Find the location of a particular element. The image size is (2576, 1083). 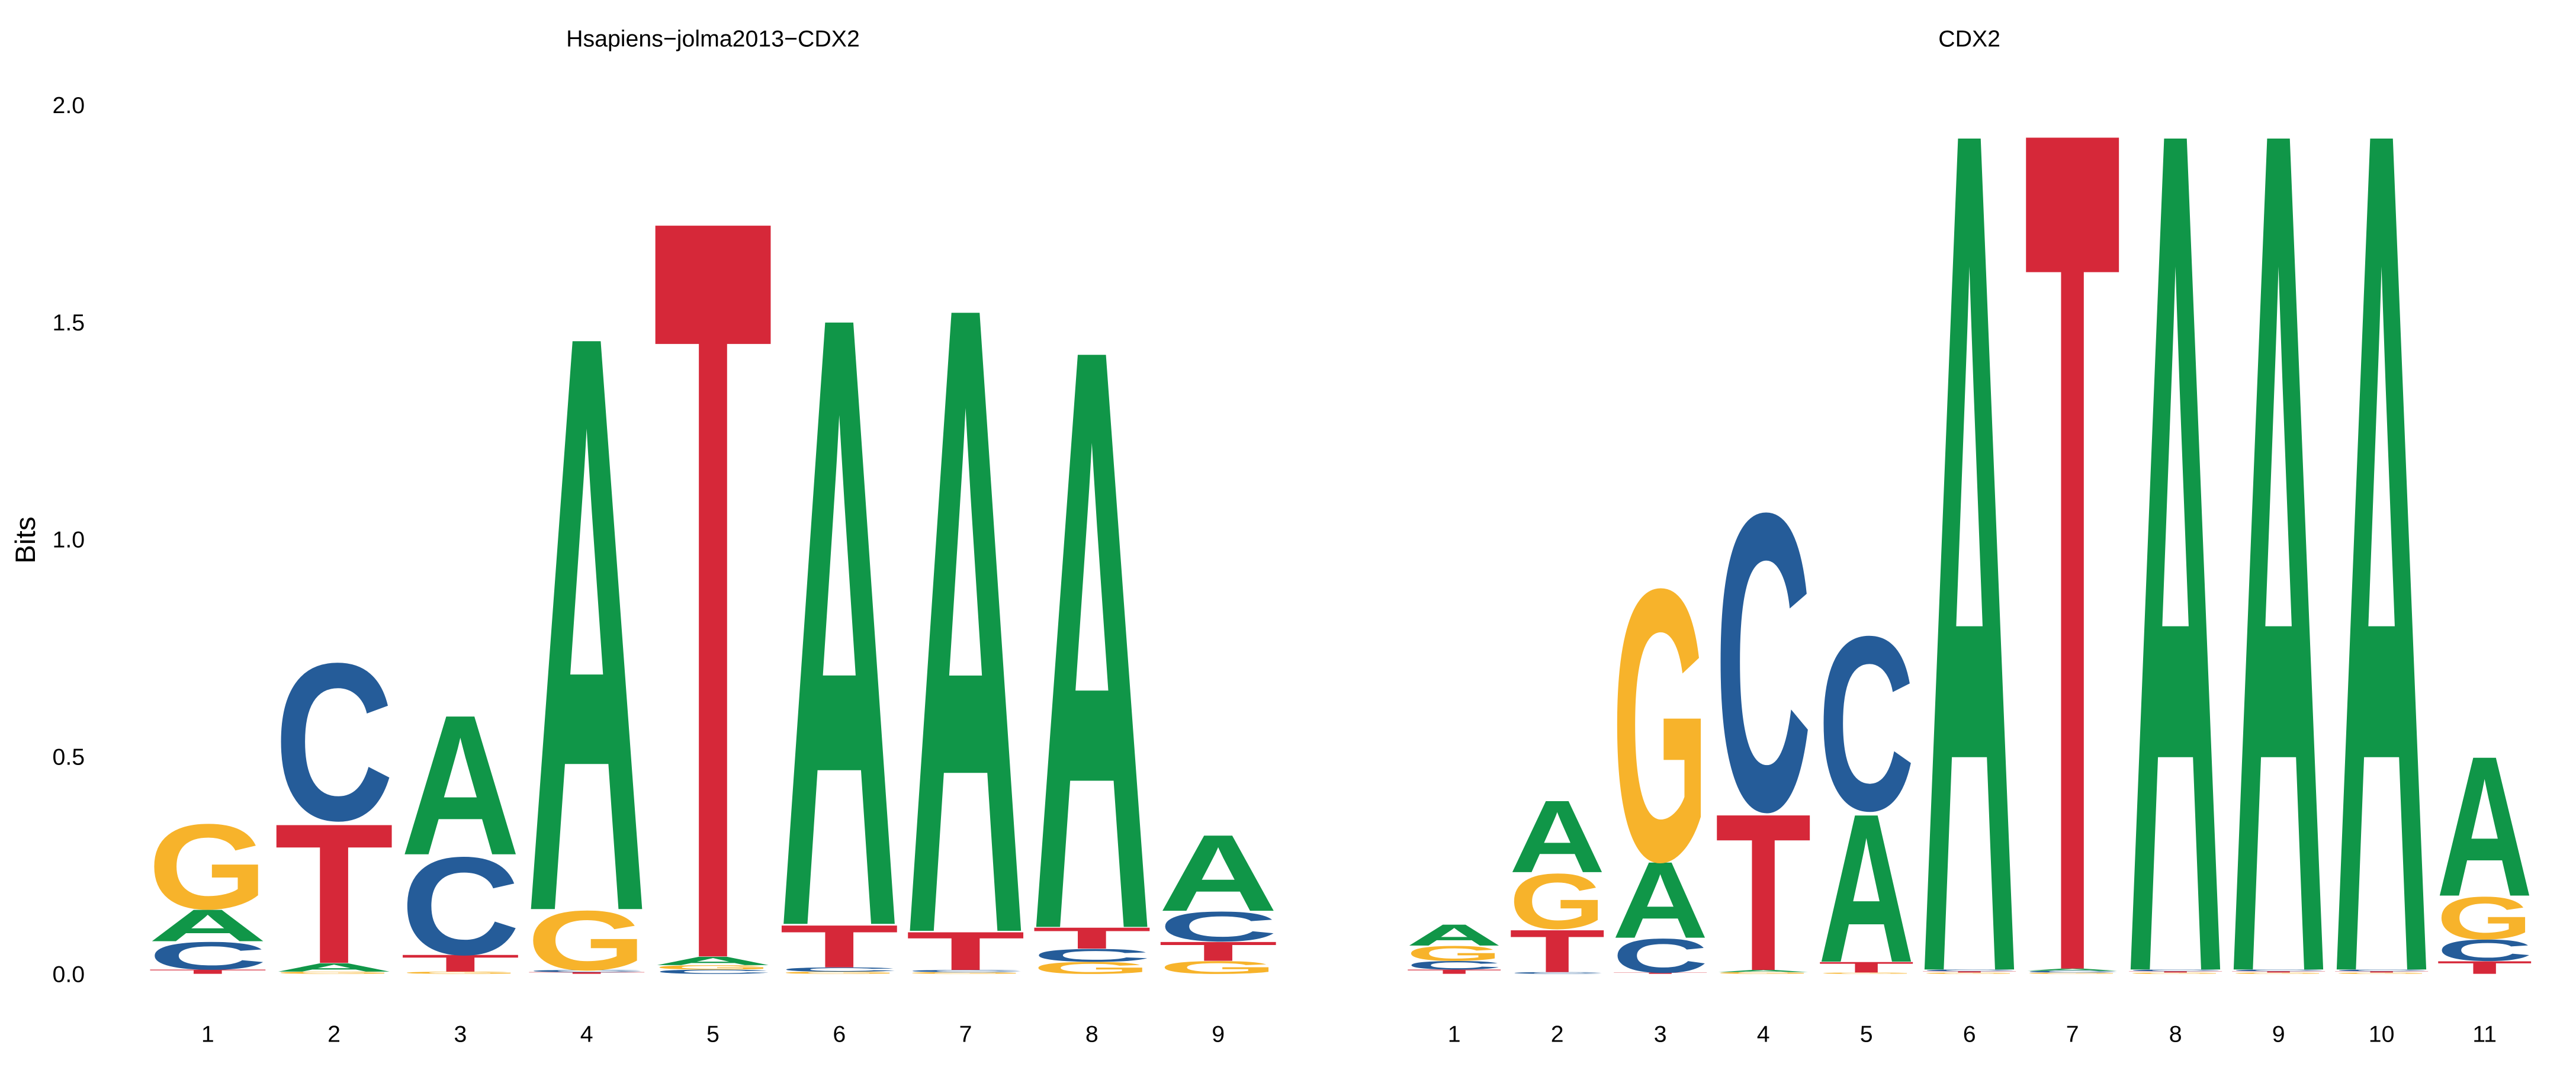

y-tick-label: 0.5 is located at coordinates (69, 757).